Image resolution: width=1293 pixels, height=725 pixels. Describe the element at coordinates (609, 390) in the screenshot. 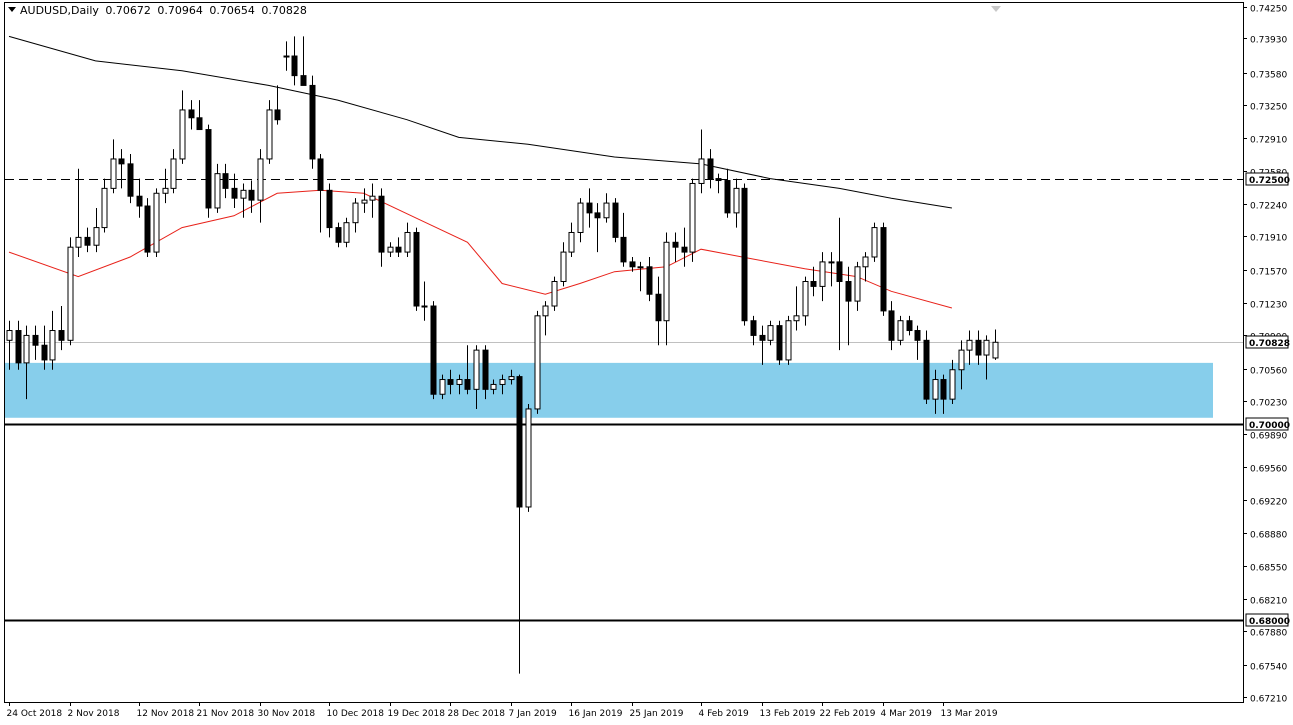

I see `support-zone` at that location.